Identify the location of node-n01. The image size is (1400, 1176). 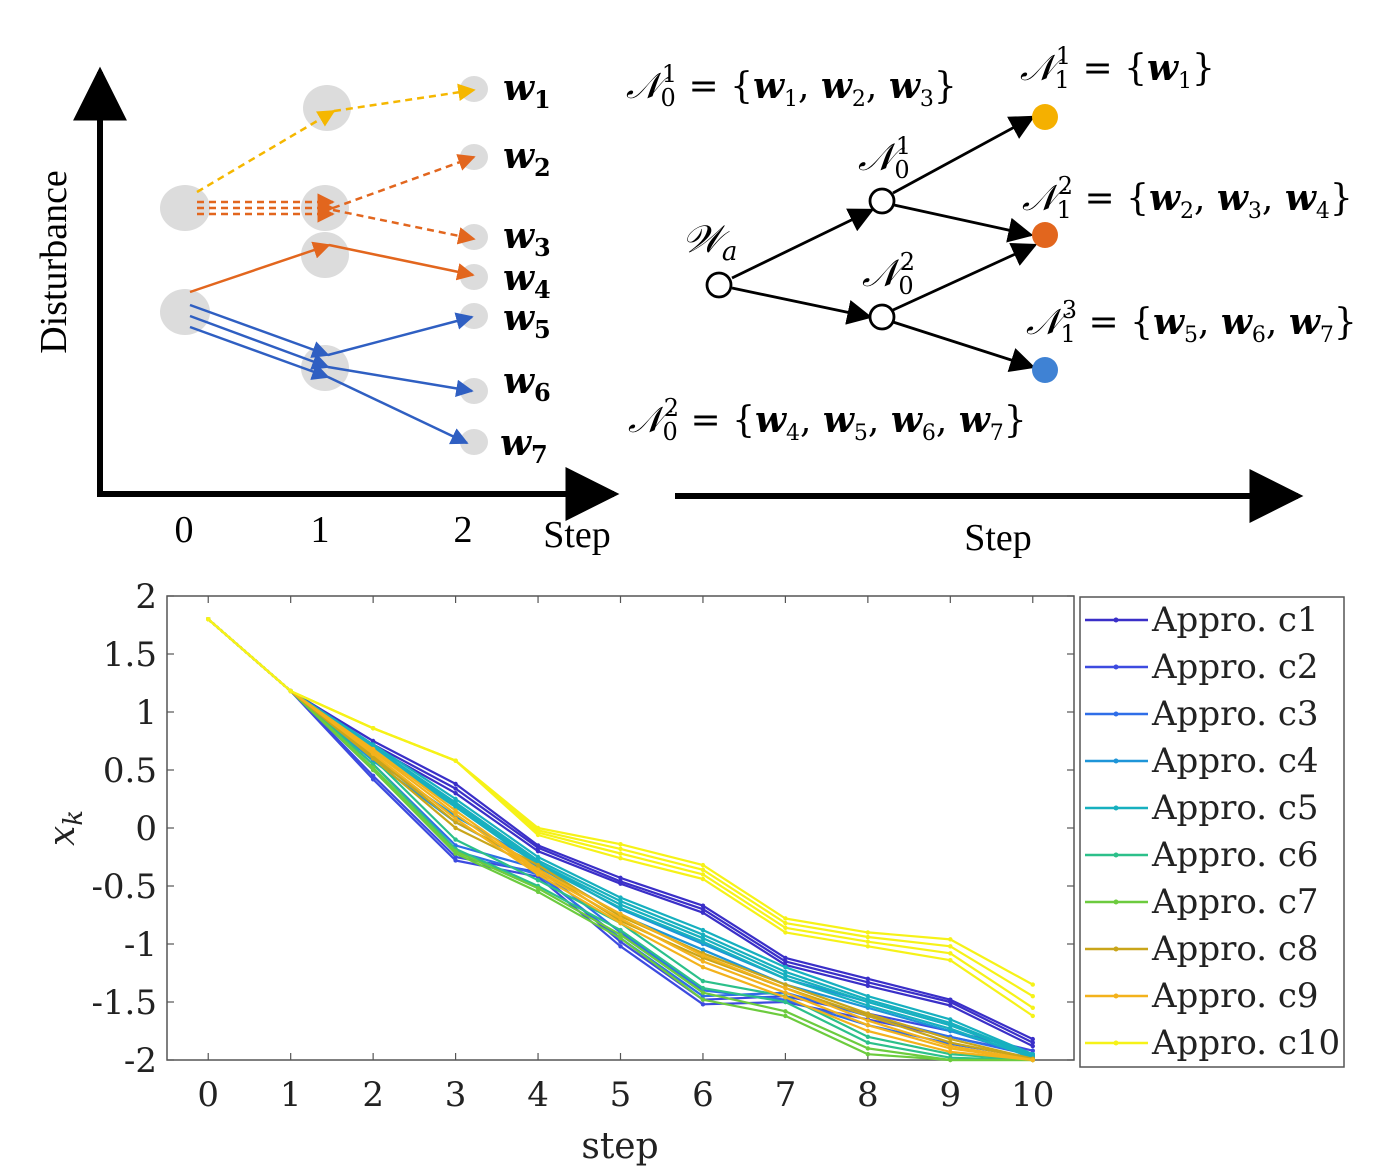
(882, 201).